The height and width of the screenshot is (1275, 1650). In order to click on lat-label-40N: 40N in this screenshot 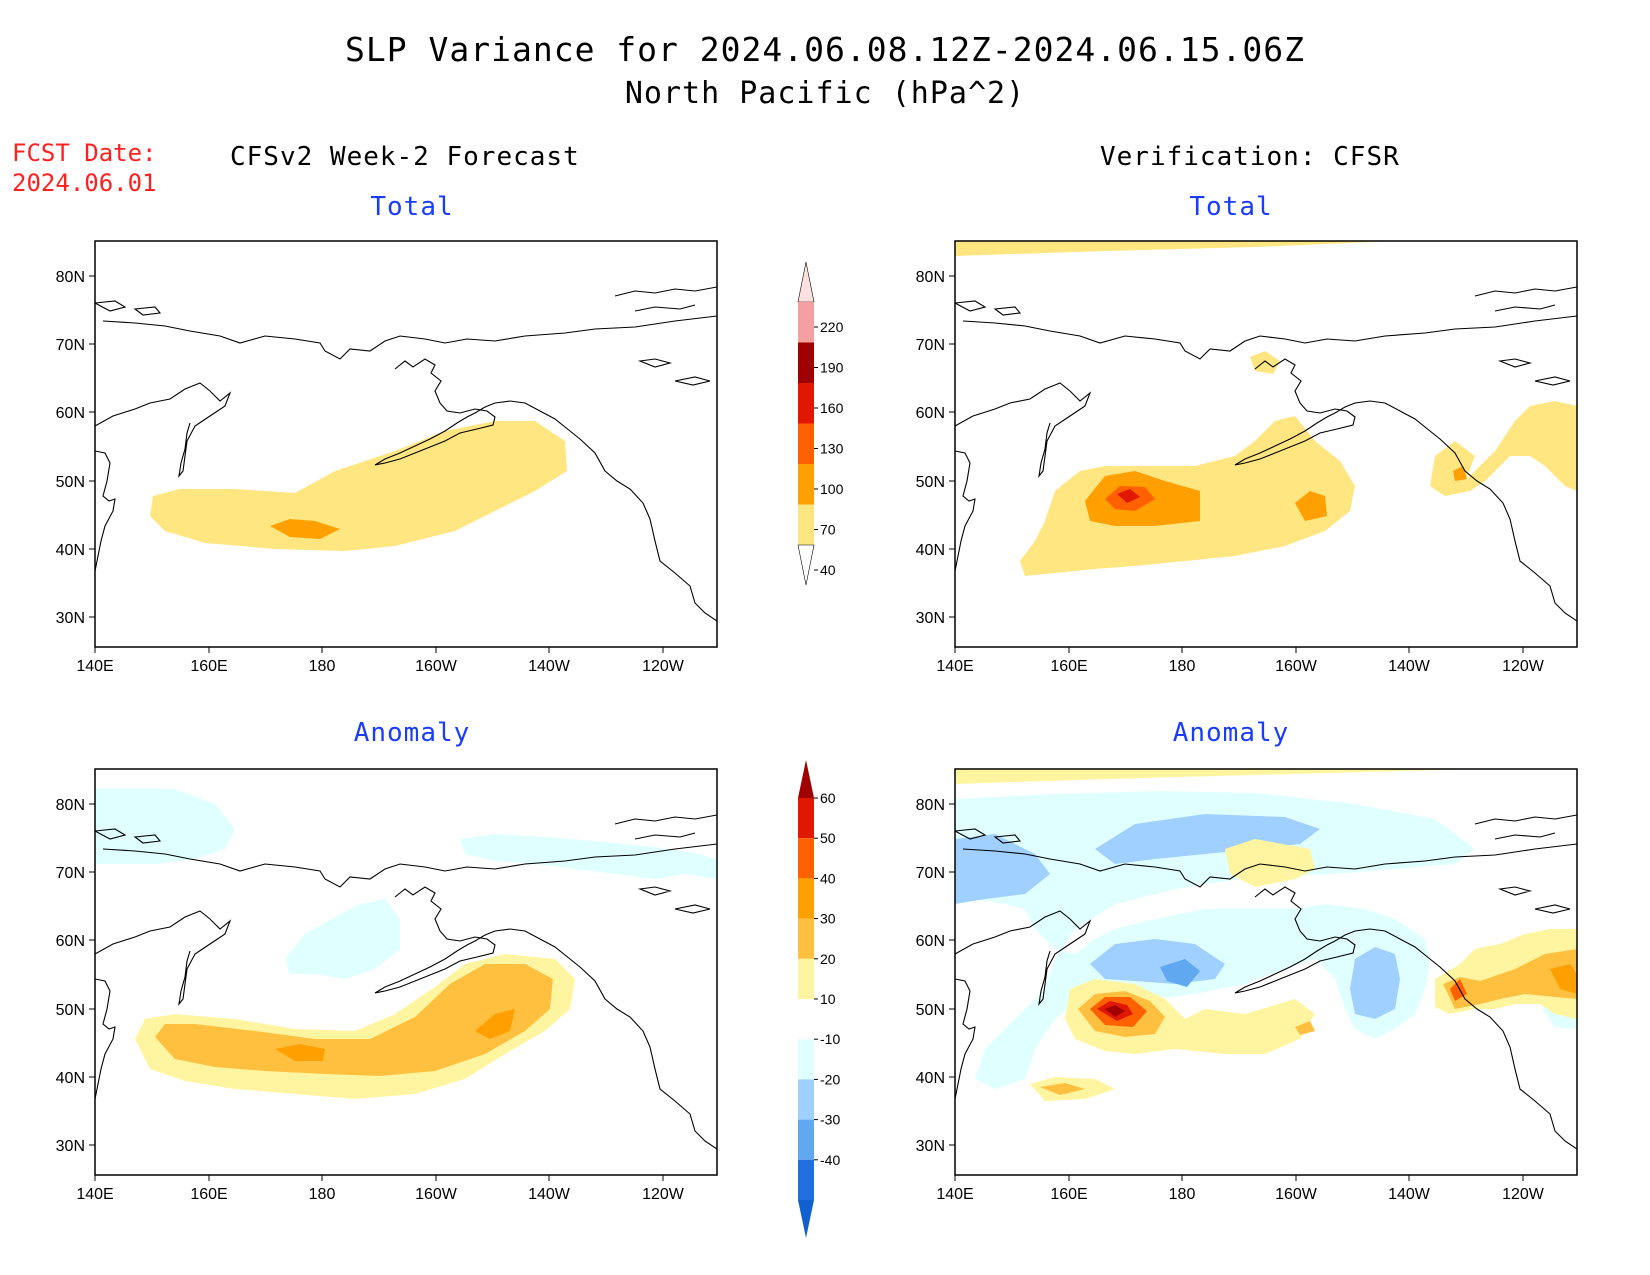, I will do `click(70, 1078)`.